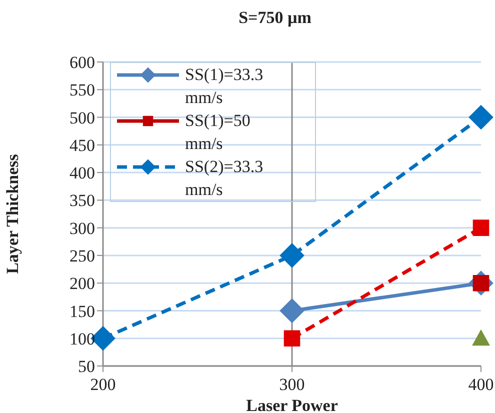  Describe the element at coordinates (82, 311) in the screenshot. I see `y-tick-label: 150` at that location.